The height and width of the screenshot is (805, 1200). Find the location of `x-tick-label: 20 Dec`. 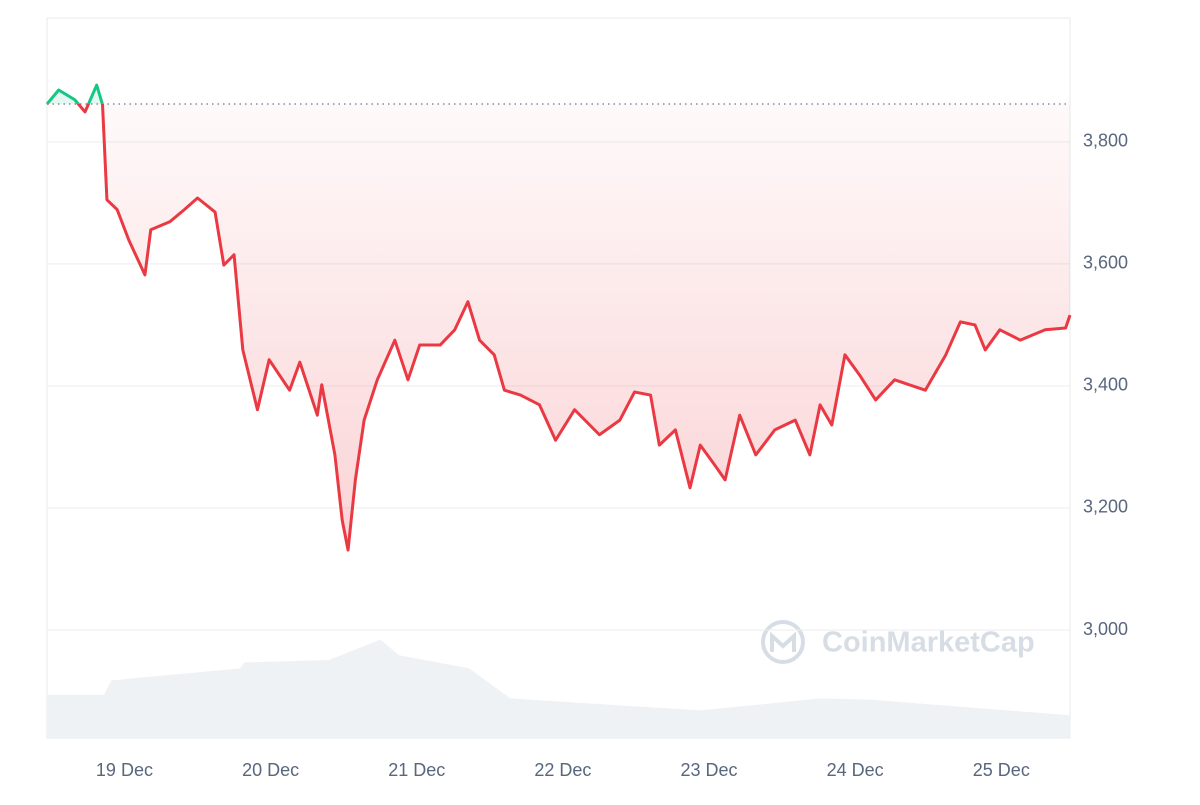

x-tick-label: 20 Dec is located at coordinates (270, 770).